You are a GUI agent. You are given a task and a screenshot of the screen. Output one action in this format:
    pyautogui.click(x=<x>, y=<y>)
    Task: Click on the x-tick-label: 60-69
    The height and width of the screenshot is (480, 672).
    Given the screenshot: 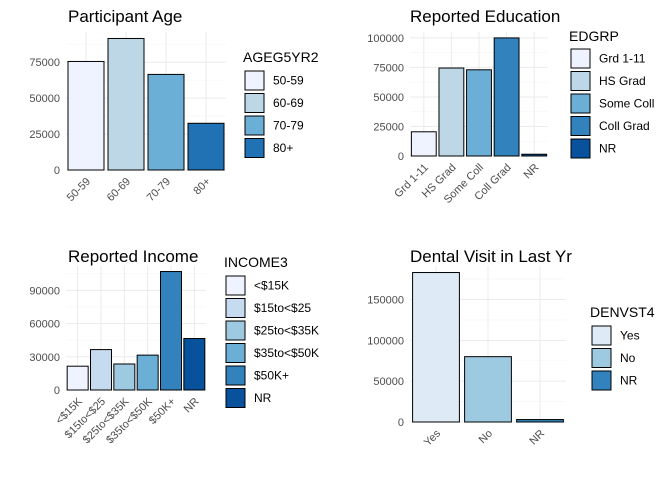 What is the action you would take?
    pyautogui.click(x=119, y=190)
    